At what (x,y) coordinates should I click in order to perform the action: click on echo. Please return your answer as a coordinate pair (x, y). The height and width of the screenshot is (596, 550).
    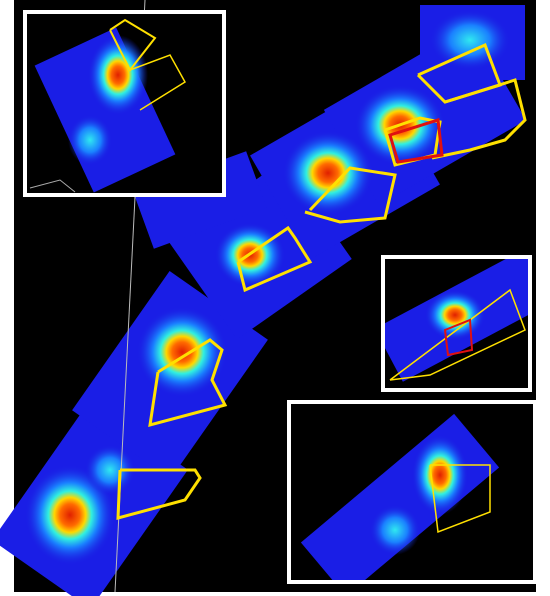
    Looking at the image, I should click on (200, 200).